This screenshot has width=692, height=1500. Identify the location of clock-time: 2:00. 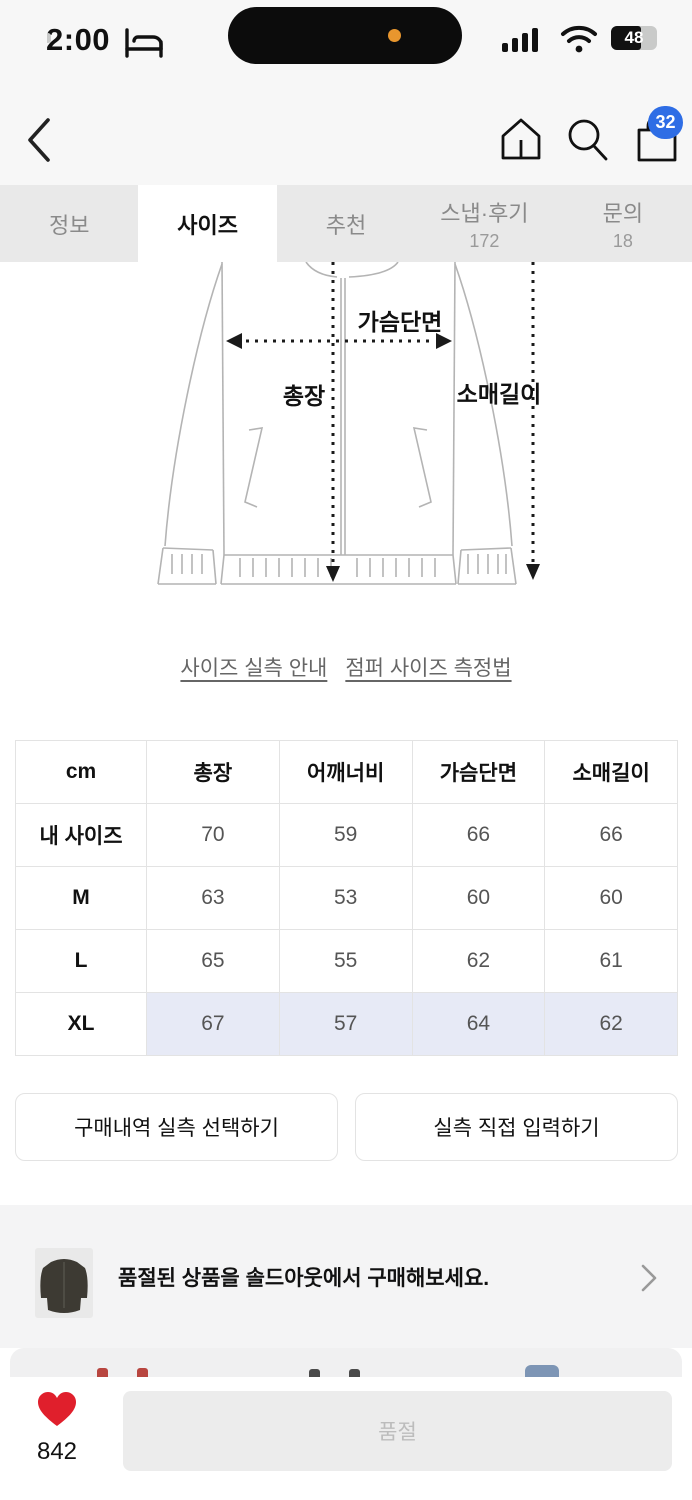
(78, 39).